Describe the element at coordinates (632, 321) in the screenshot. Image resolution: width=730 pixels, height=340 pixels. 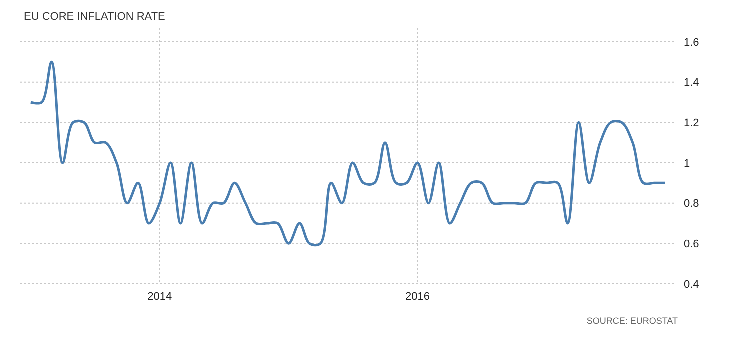
I see `source-note: SOURCE: EUROSTAT` at that location.